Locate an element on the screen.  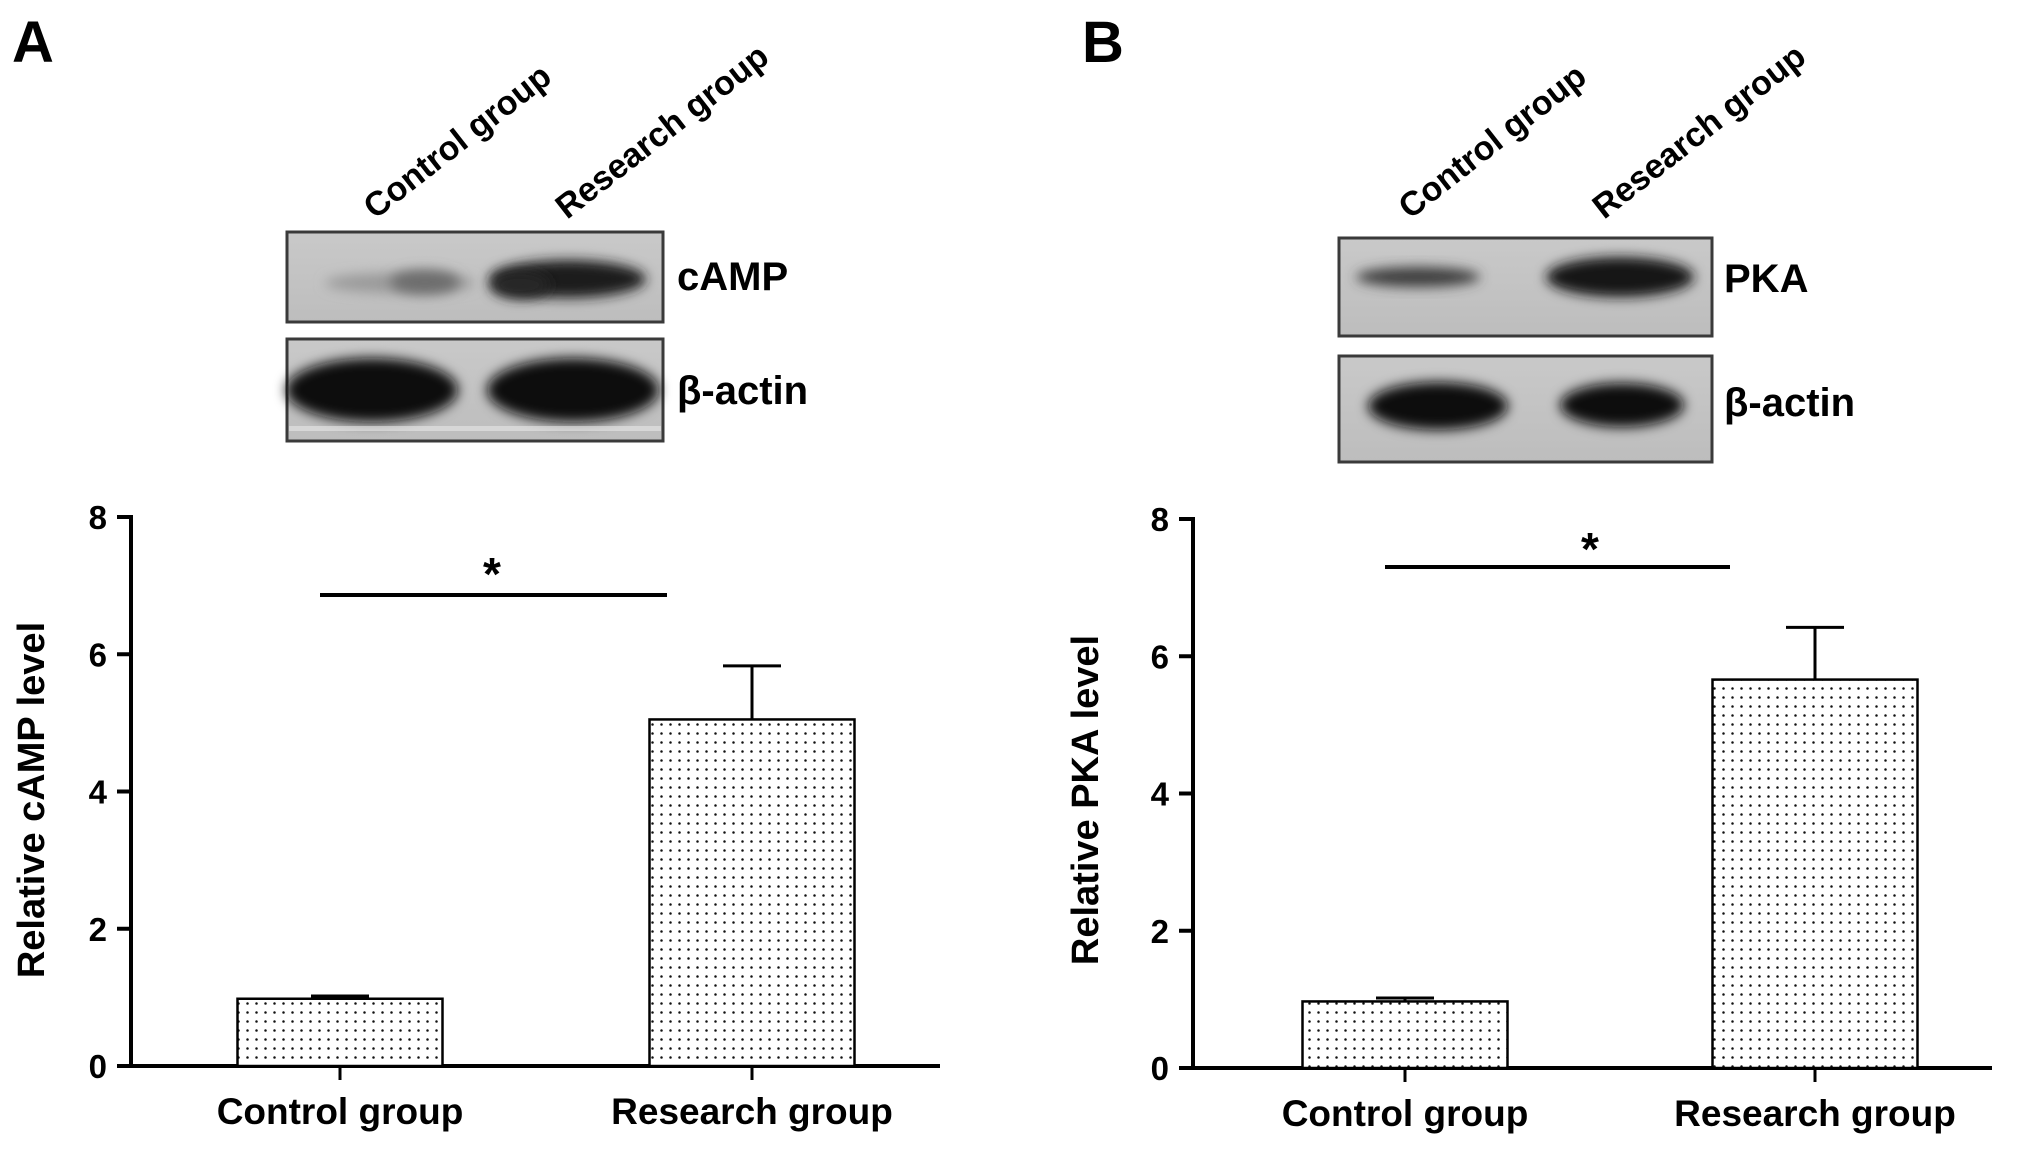
panel-a-blot-camp is located at coordinates (475, 277).